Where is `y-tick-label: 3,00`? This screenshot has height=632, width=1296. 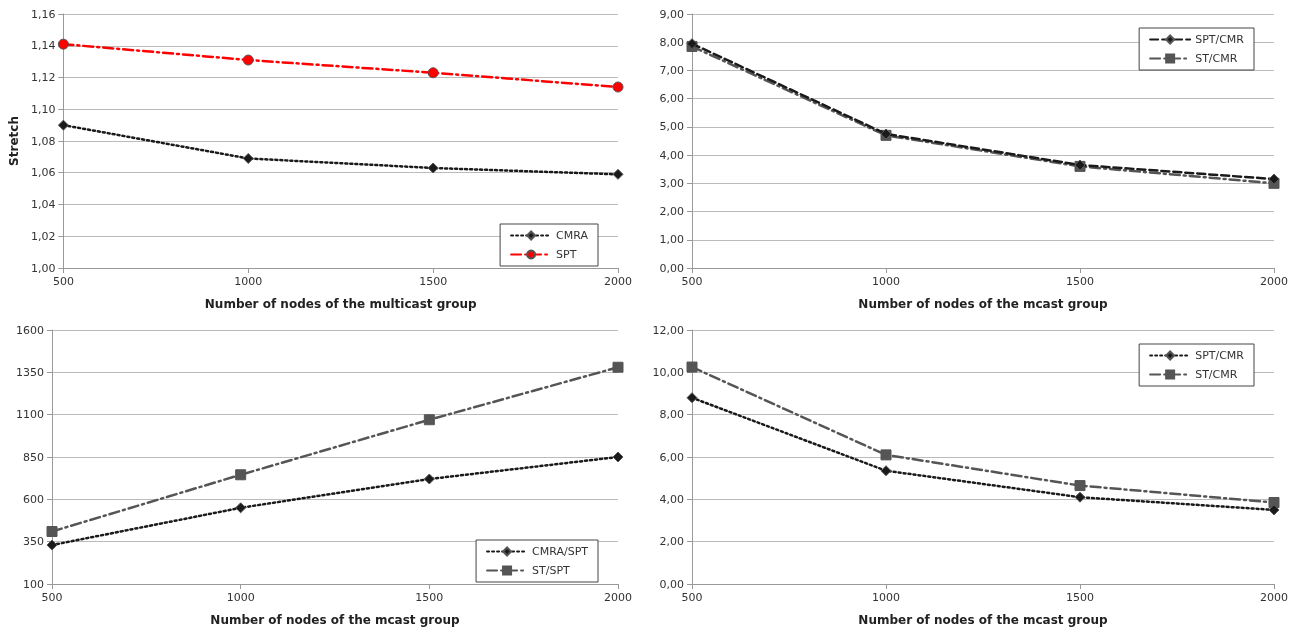
y-tick-label: 3,00 is located at coordinates (671, 183).